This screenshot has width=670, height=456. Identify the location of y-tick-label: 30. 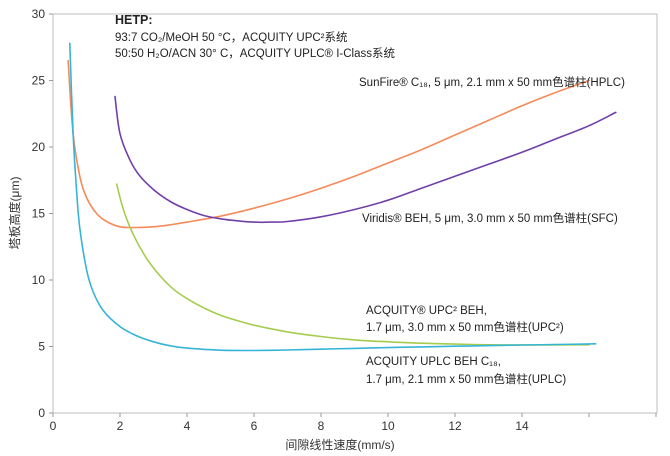
(39, 14).